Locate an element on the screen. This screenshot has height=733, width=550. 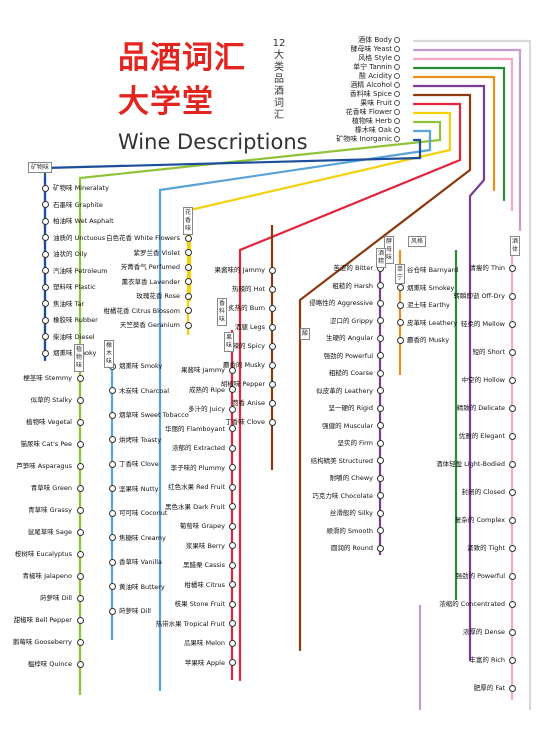
station-flower: 薰衣草香 Lavender is located at coordinates (151, 282).